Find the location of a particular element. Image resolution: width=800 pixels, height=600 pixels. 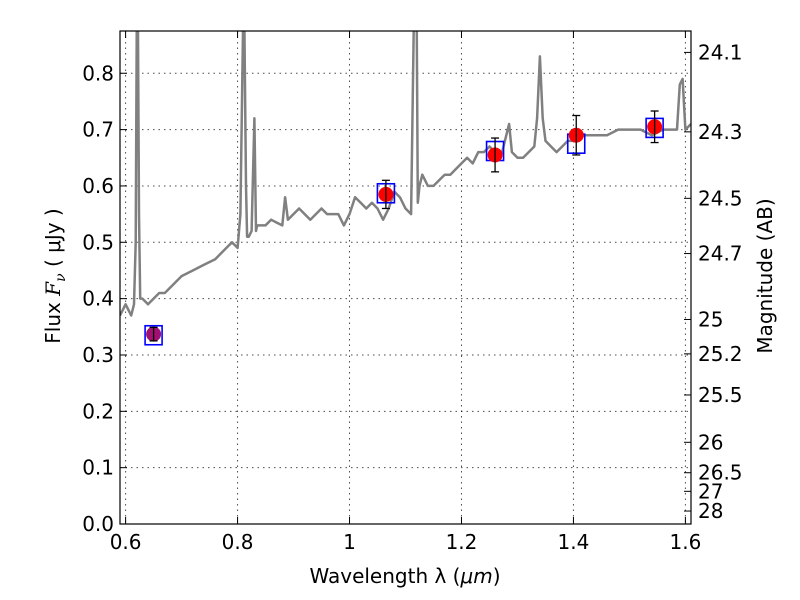

right-tick-label: 24.3 is located at coordinates (720, 132).